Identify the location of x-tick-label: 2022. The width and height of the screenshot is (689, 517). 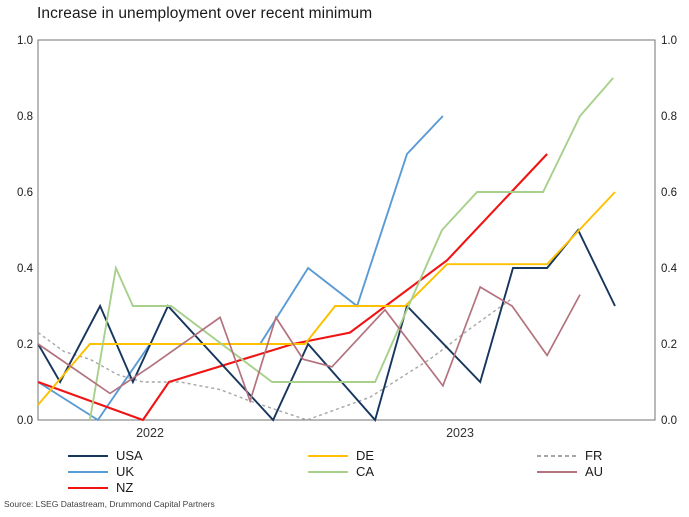
(150, 433).